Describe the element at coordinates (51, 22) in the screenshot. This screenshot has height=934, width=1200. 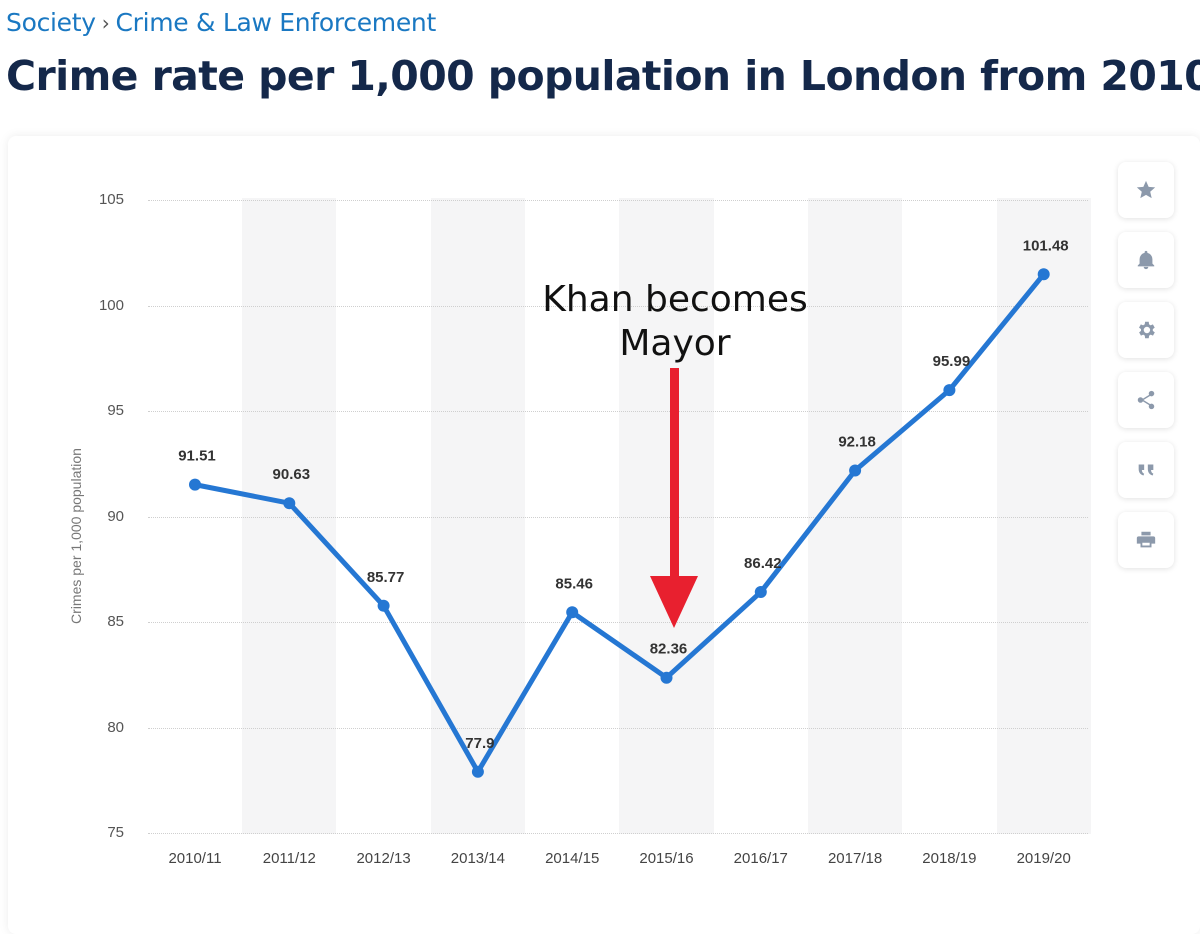
I see `breadcrumb-link-society: Society` at that location.